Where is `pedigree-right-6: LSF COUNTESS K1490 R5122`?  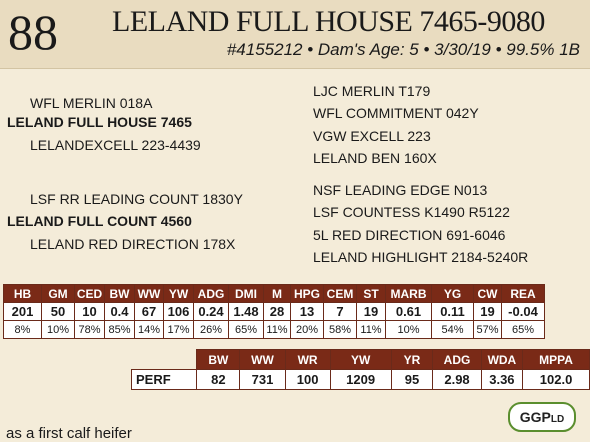 pedigree-right-6: LSF COUNTESS K1490 R5122 is located at coordinates (411, 212).